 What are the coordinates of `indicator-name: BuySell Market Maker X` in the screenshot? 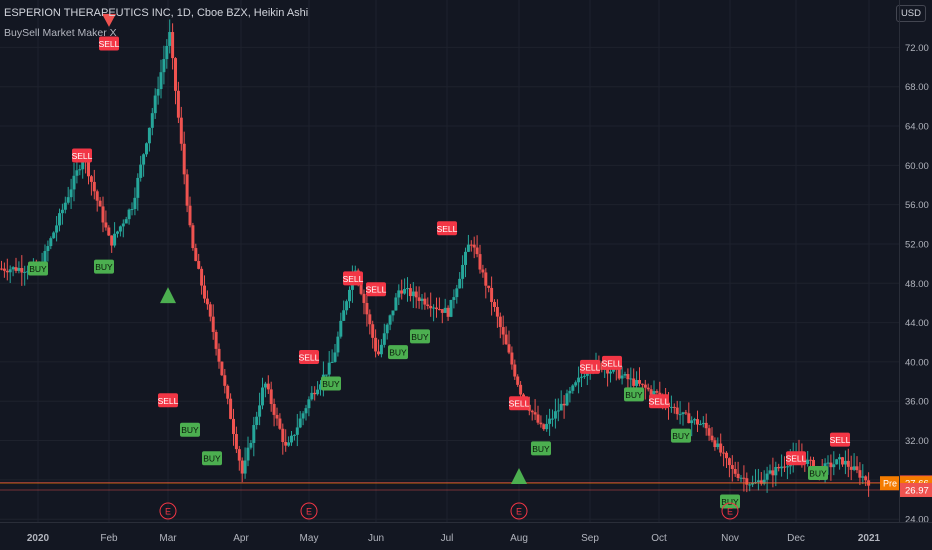 It's located at (60, 33).